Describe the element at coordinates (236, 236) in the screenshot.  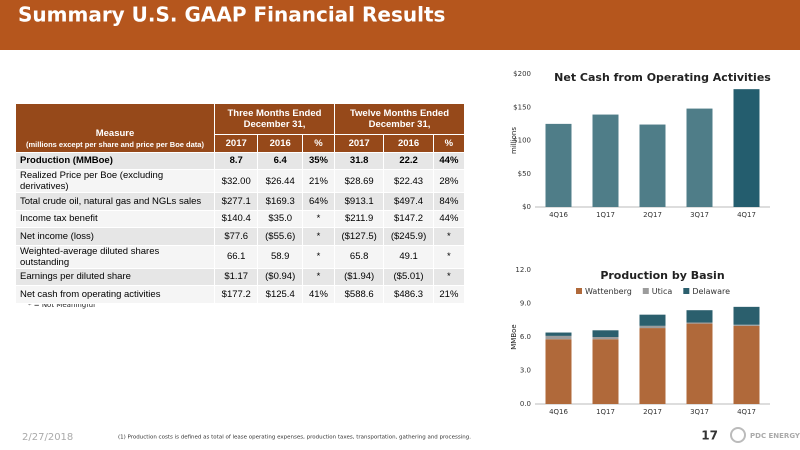
I see `cell: $77.6` at that location.